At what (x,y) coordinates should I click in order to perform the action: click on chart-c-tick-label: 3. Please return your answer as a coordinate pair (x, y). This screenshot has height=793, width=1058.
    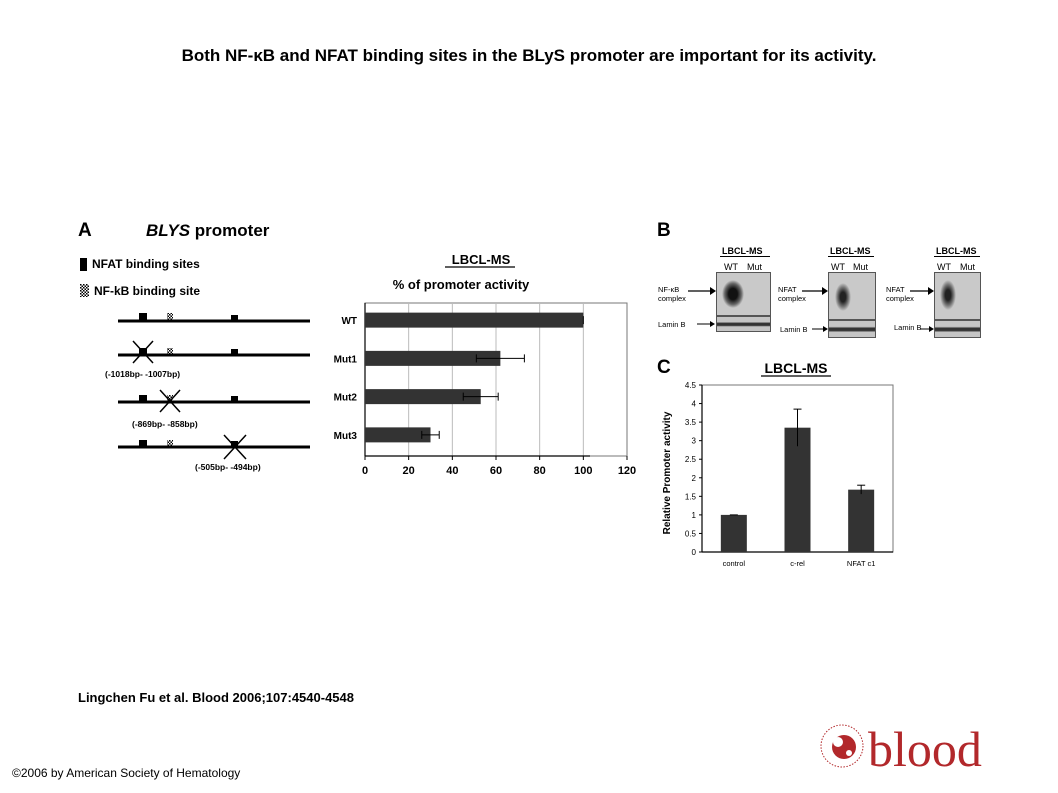
    Looking at the image, I should click on (694, 441).